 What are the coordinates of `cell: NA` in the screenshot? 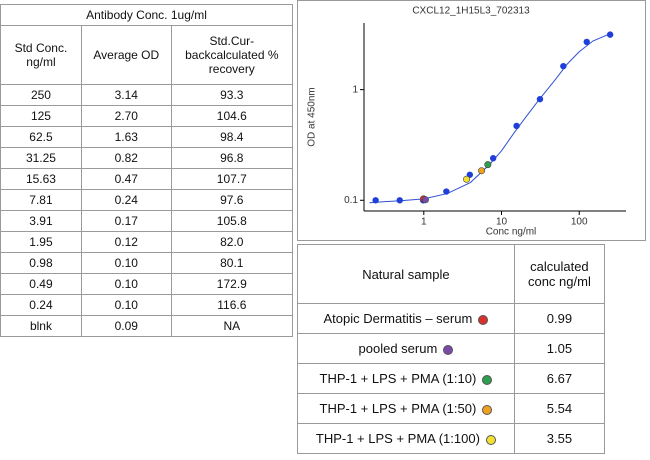 It's located at (232, 326).